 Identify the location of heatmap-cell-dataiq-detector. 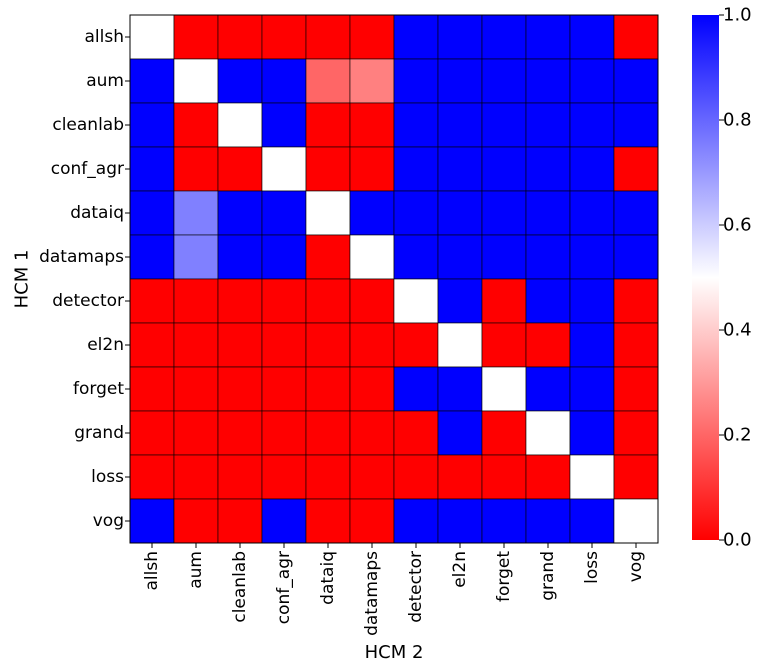
(416, 213).